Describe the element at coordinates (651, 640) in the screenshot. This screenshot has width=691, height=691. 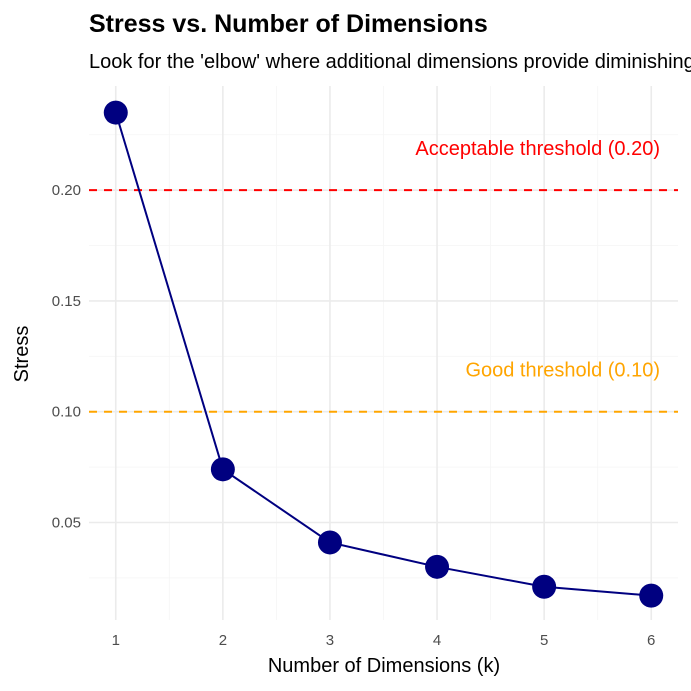
I see `x-tick-label: 6` at that location.